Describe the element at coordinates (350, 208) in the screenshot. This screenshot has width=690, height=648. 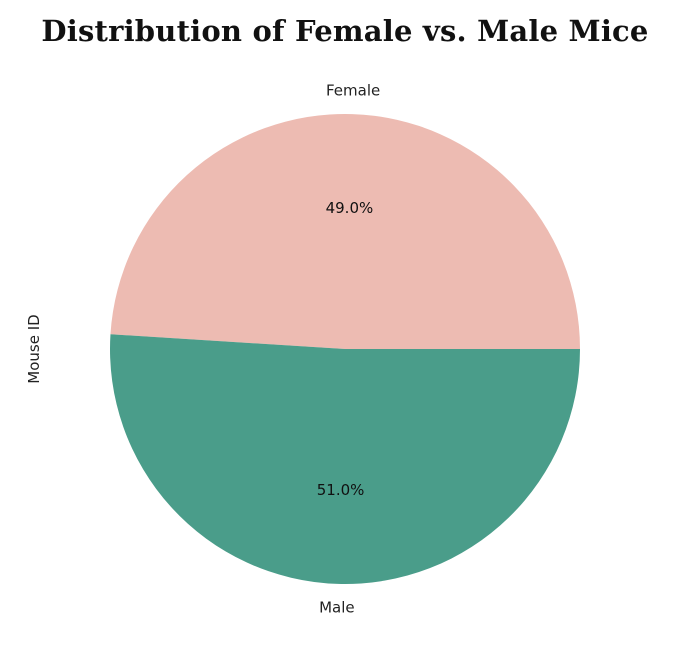
I see `pct-label-female: 49.0%` at that location.